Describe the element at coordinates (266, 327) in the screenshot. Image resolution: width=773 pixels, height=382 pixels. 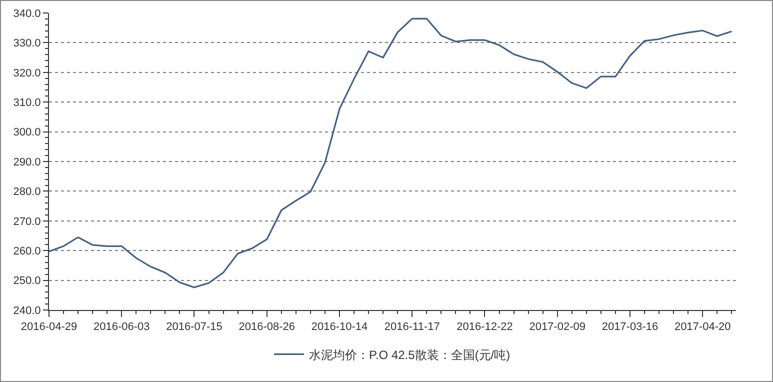
I see `x-tick-label: 2016-08-26` at that location.